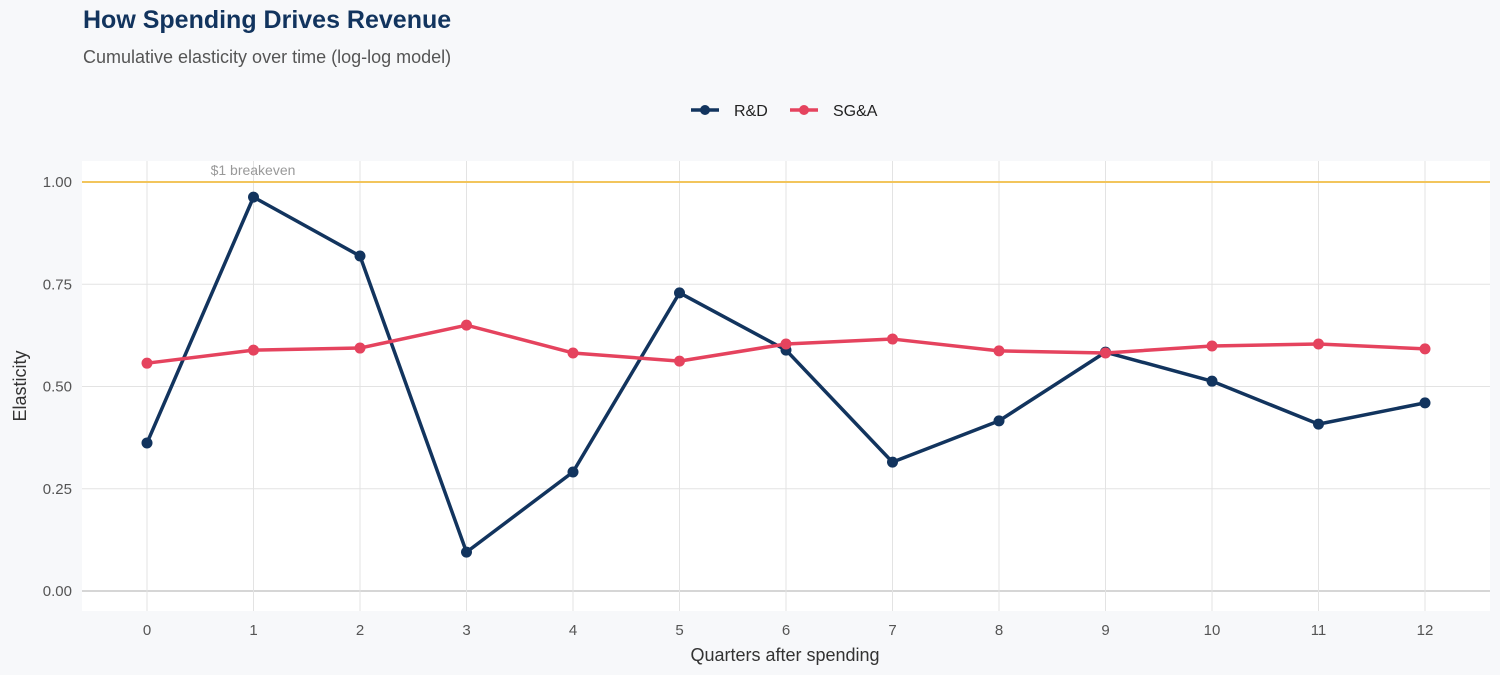 The height and width of the screenshot is (675, 1500). Describe the element at coordinates (57, 591) in the screenshot. I see `y-tick-label: 0.00` at that location.